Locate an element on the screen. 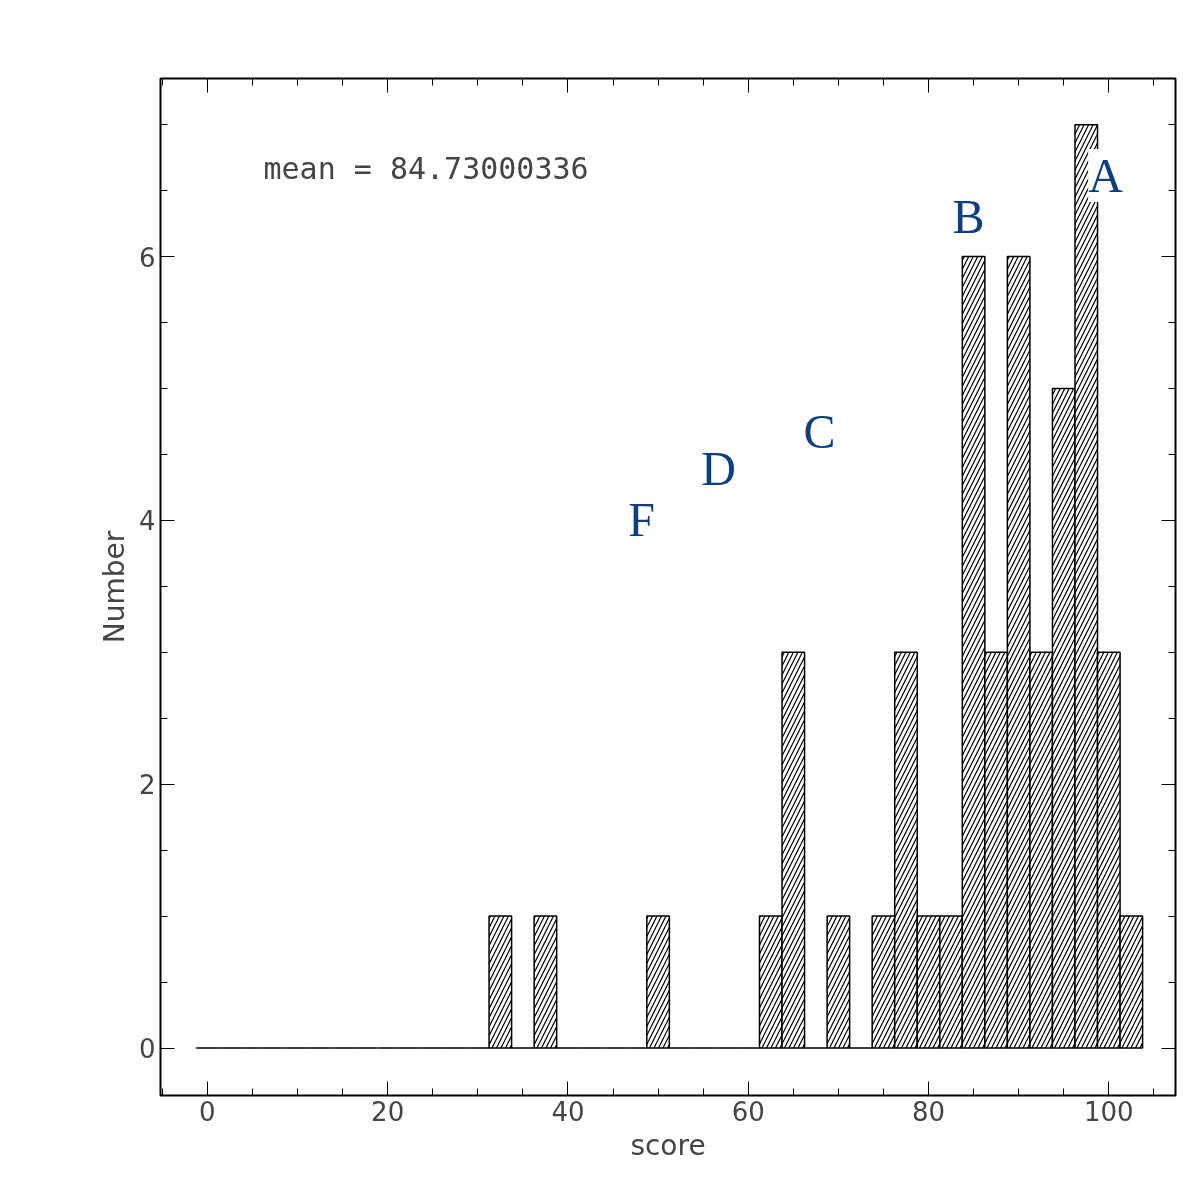  x-tick-label: 0 is located at coordinates (207, 1111).